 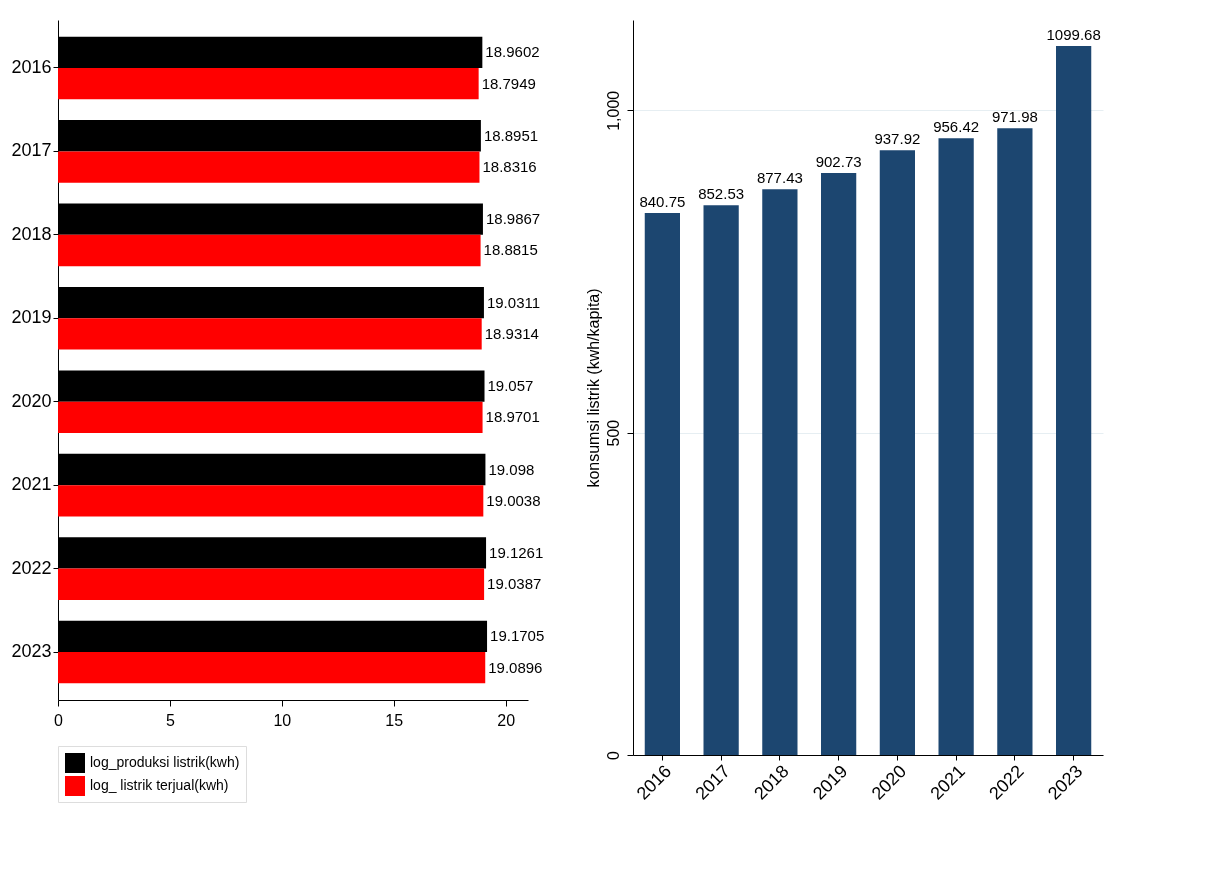 What do you see at coordinates (31, 567) in the screenshot?
I see `y-tick-label: 2022` at bounding box center [31, 567].